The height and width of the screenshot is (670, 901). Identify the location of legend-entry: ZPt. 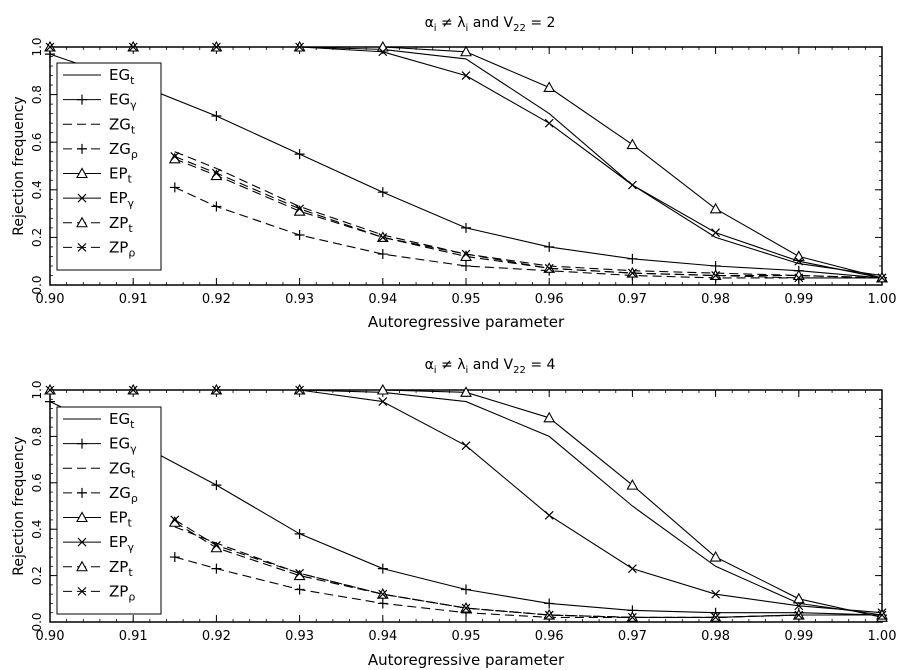
(98, 224).